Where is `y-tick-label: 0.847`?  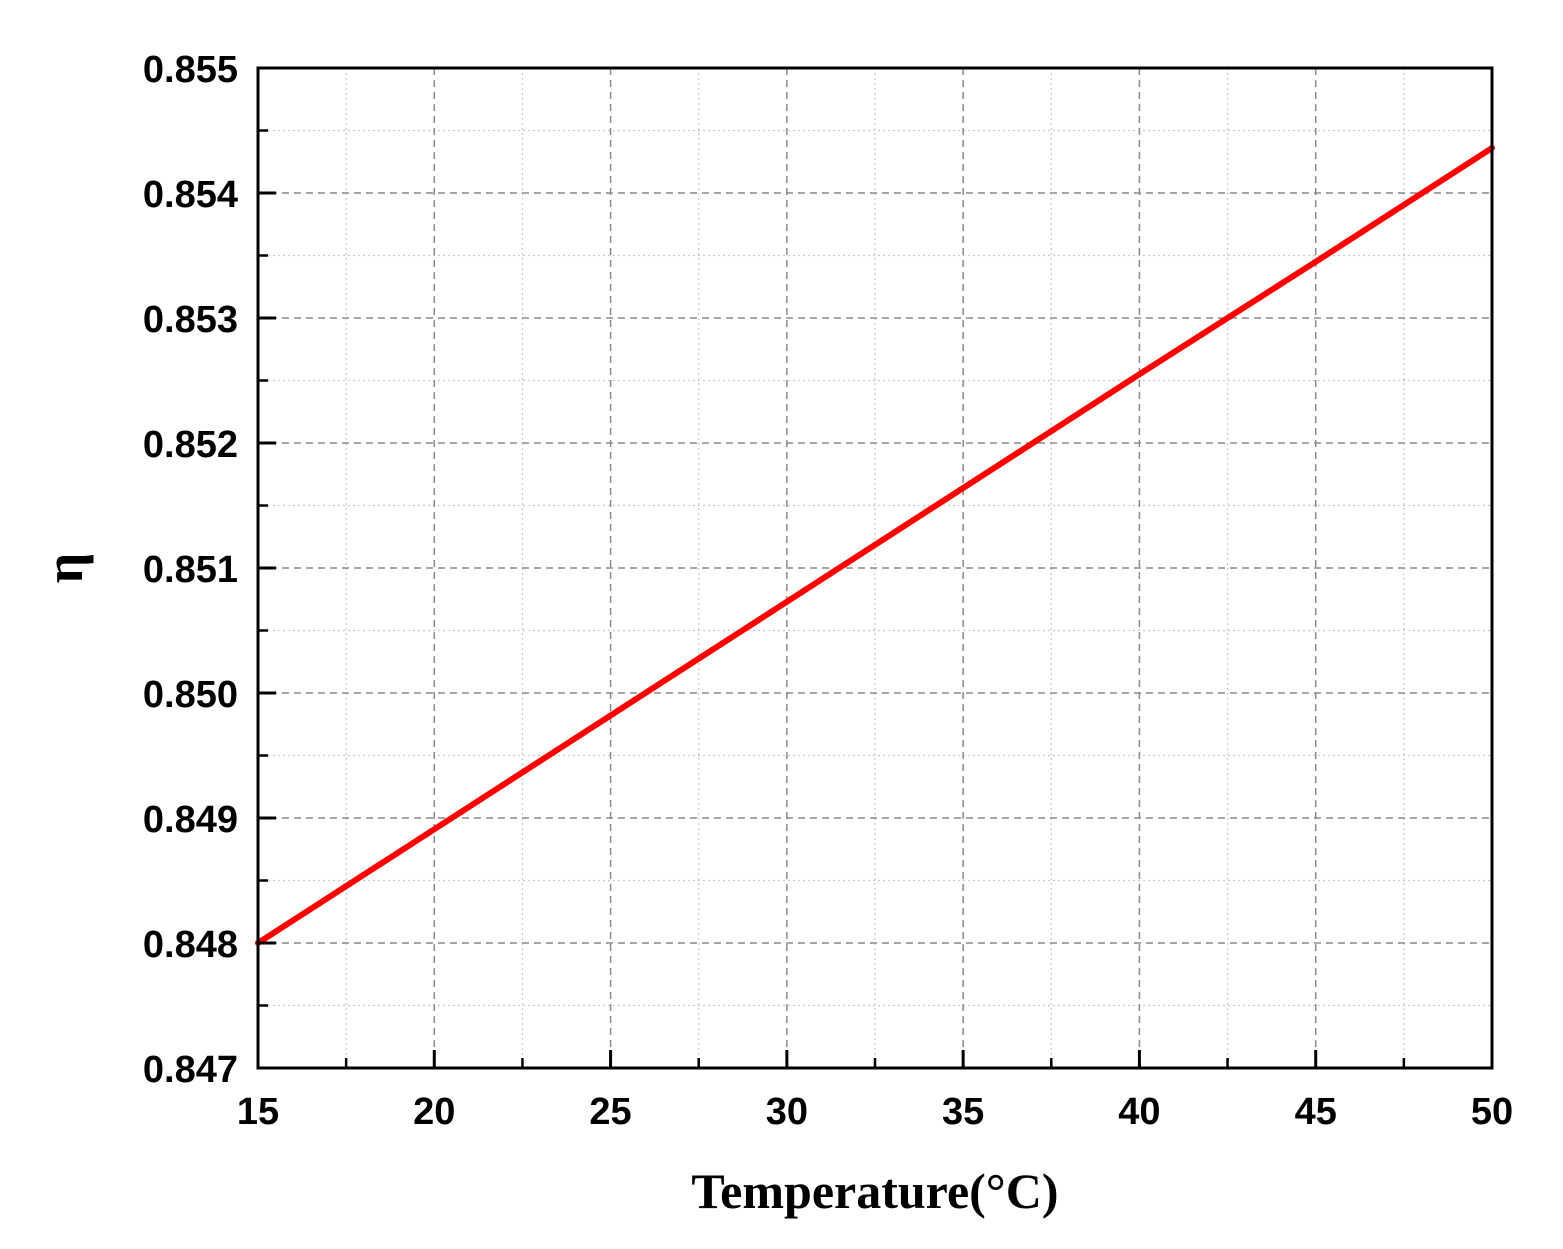 y-tick-label: 0.847 is located at coordinates (190, 1070).